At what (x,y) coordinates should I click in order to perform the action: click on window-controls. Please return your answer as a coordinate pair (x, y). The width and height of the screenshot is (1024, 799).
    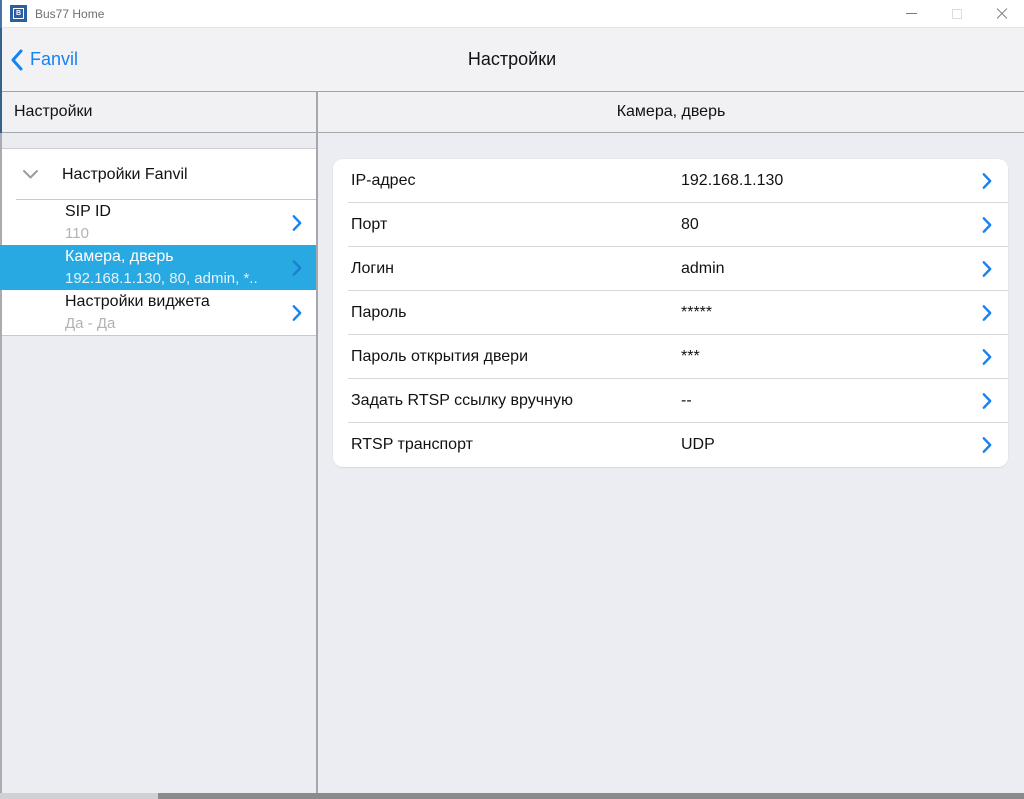
    Looking at the image, I should click on (956, 14).